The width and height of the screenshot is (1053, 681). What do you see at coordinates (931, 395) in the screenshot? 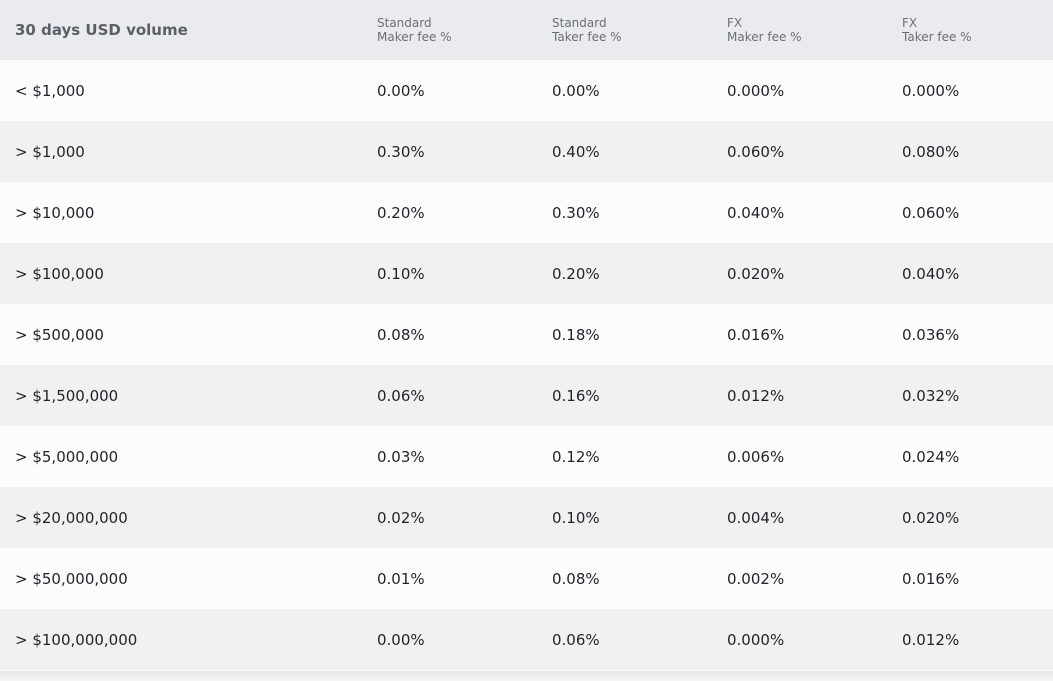
I see `fx-taker-cell: 0.032%` at bounding box center [931, 395].